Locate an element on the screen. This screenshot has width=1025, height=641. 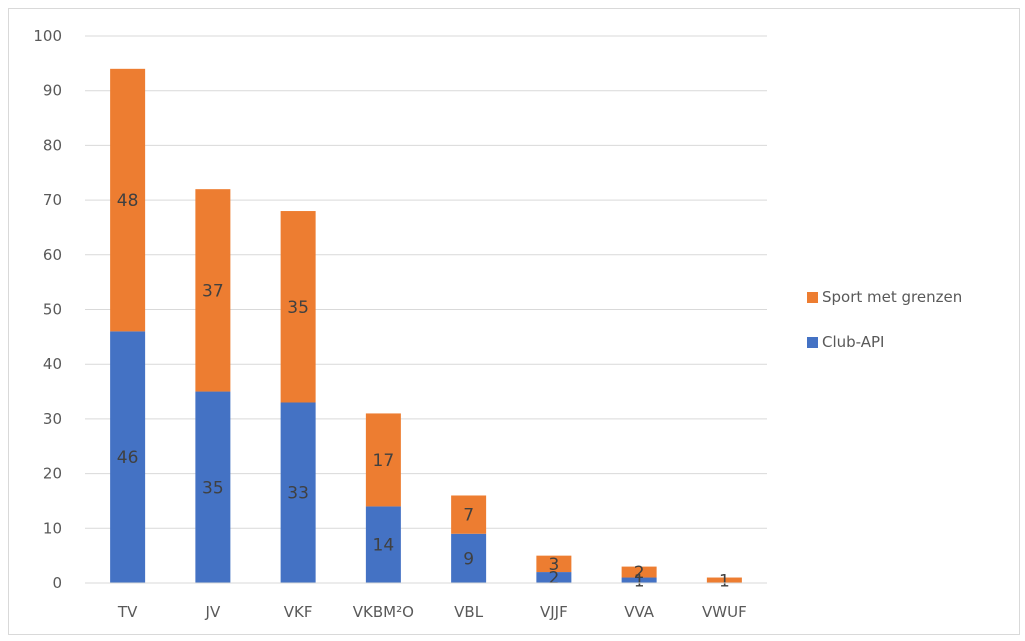
x-tick-label: JV is located at coordinates (213, 612).